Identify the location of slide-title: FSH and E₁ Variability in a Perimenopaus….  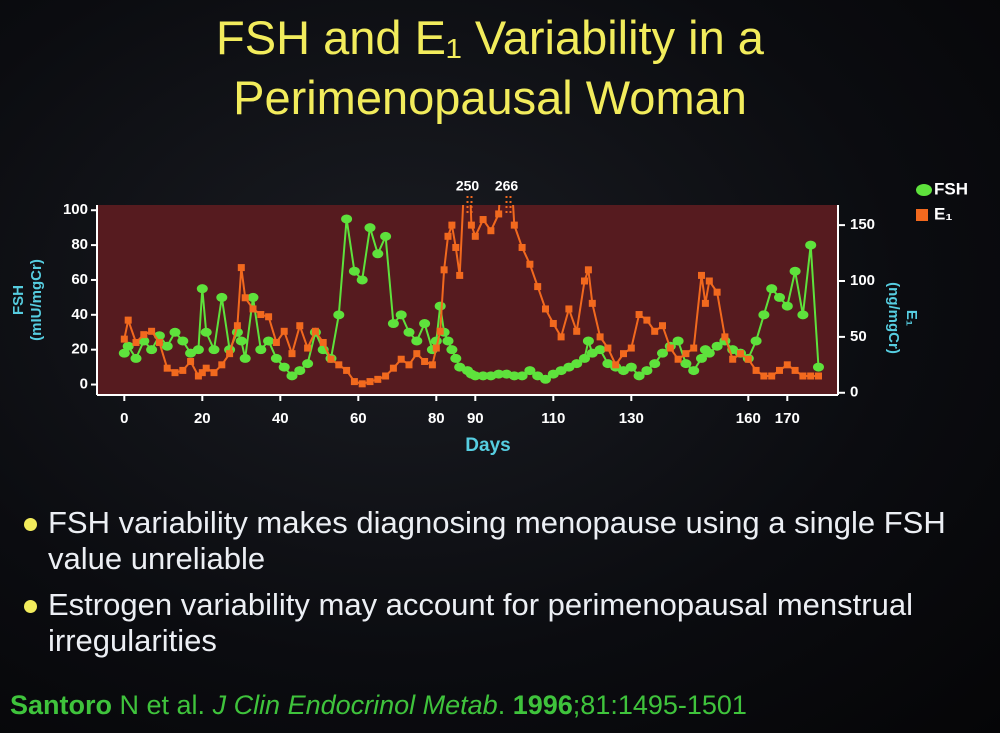
(490, 67).